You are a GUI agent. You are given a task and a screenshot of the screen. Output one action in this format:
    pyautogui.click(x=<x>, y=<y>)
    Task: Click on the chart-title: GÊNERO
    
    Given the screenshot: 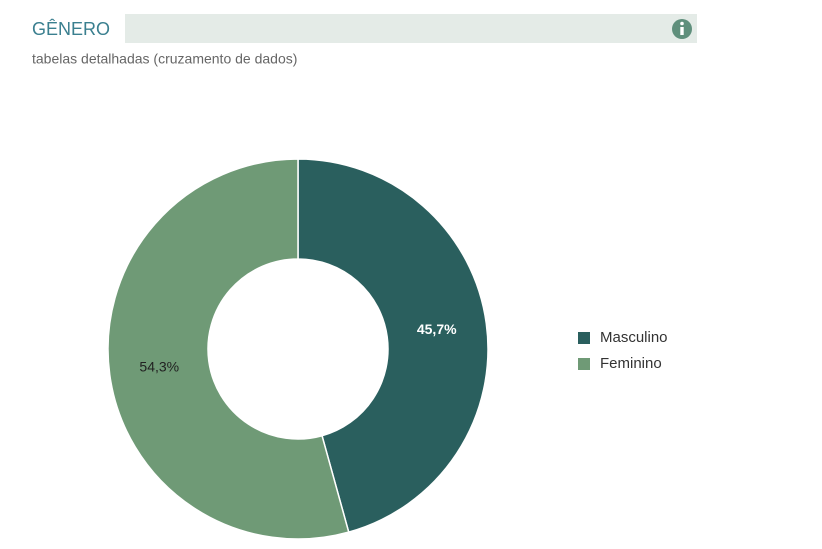 What is the action you would take?
    pyautogui.click(x=71, y=29)
    